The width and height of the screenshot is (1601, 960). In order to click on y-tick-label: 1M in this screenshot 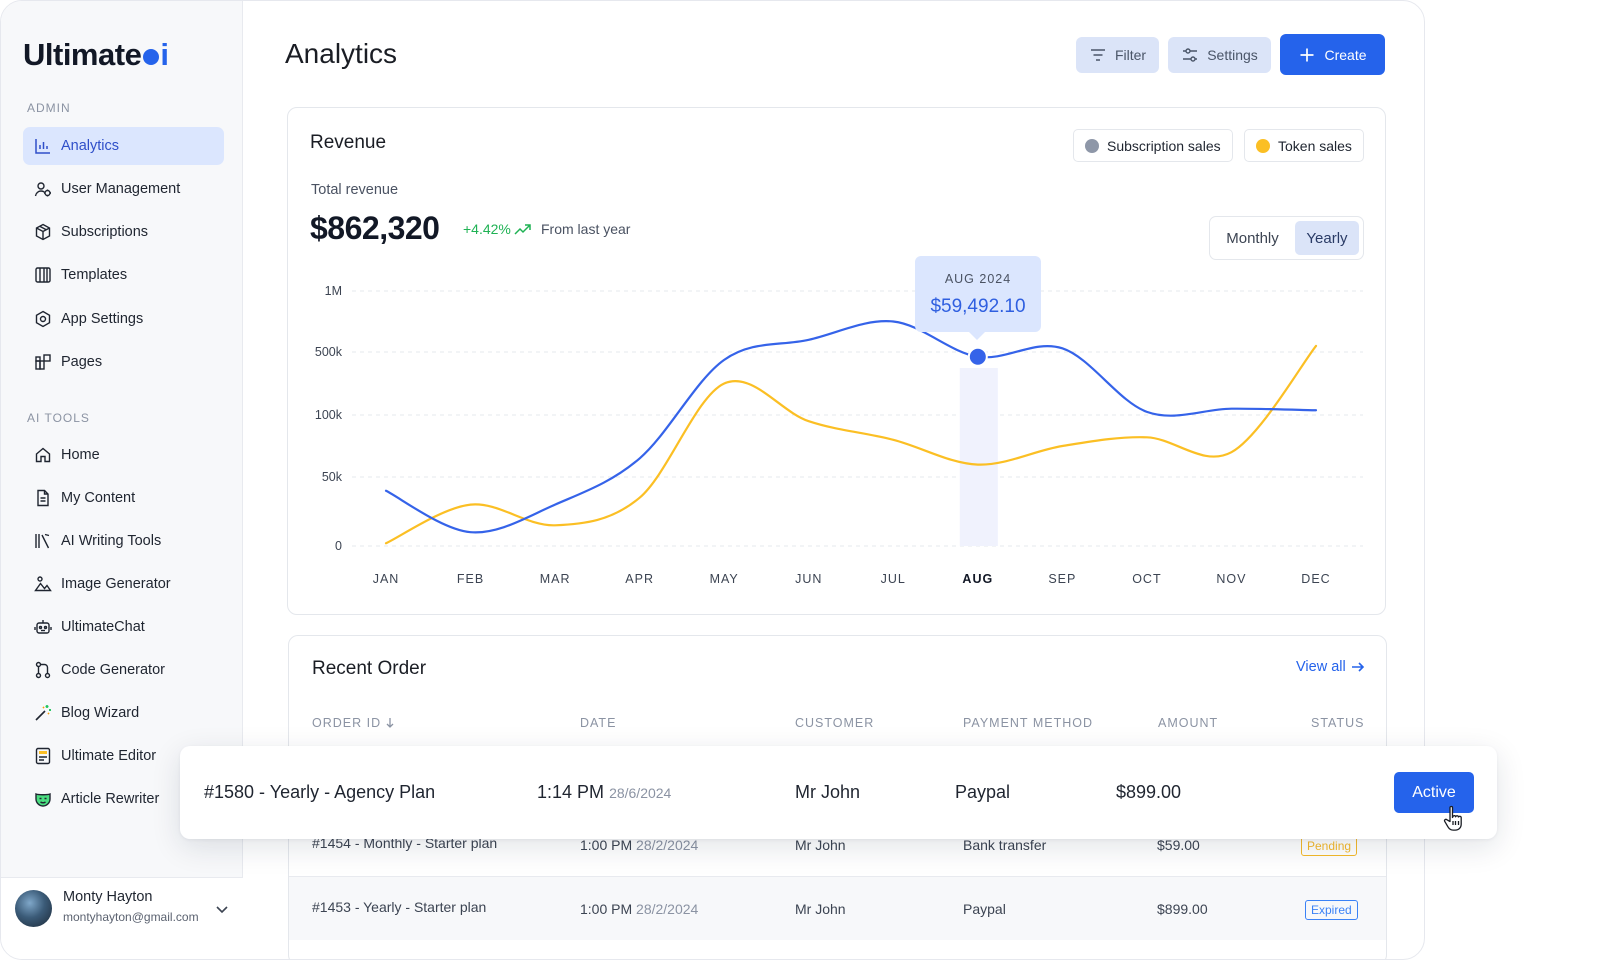, I will do `click(333, 291)`.